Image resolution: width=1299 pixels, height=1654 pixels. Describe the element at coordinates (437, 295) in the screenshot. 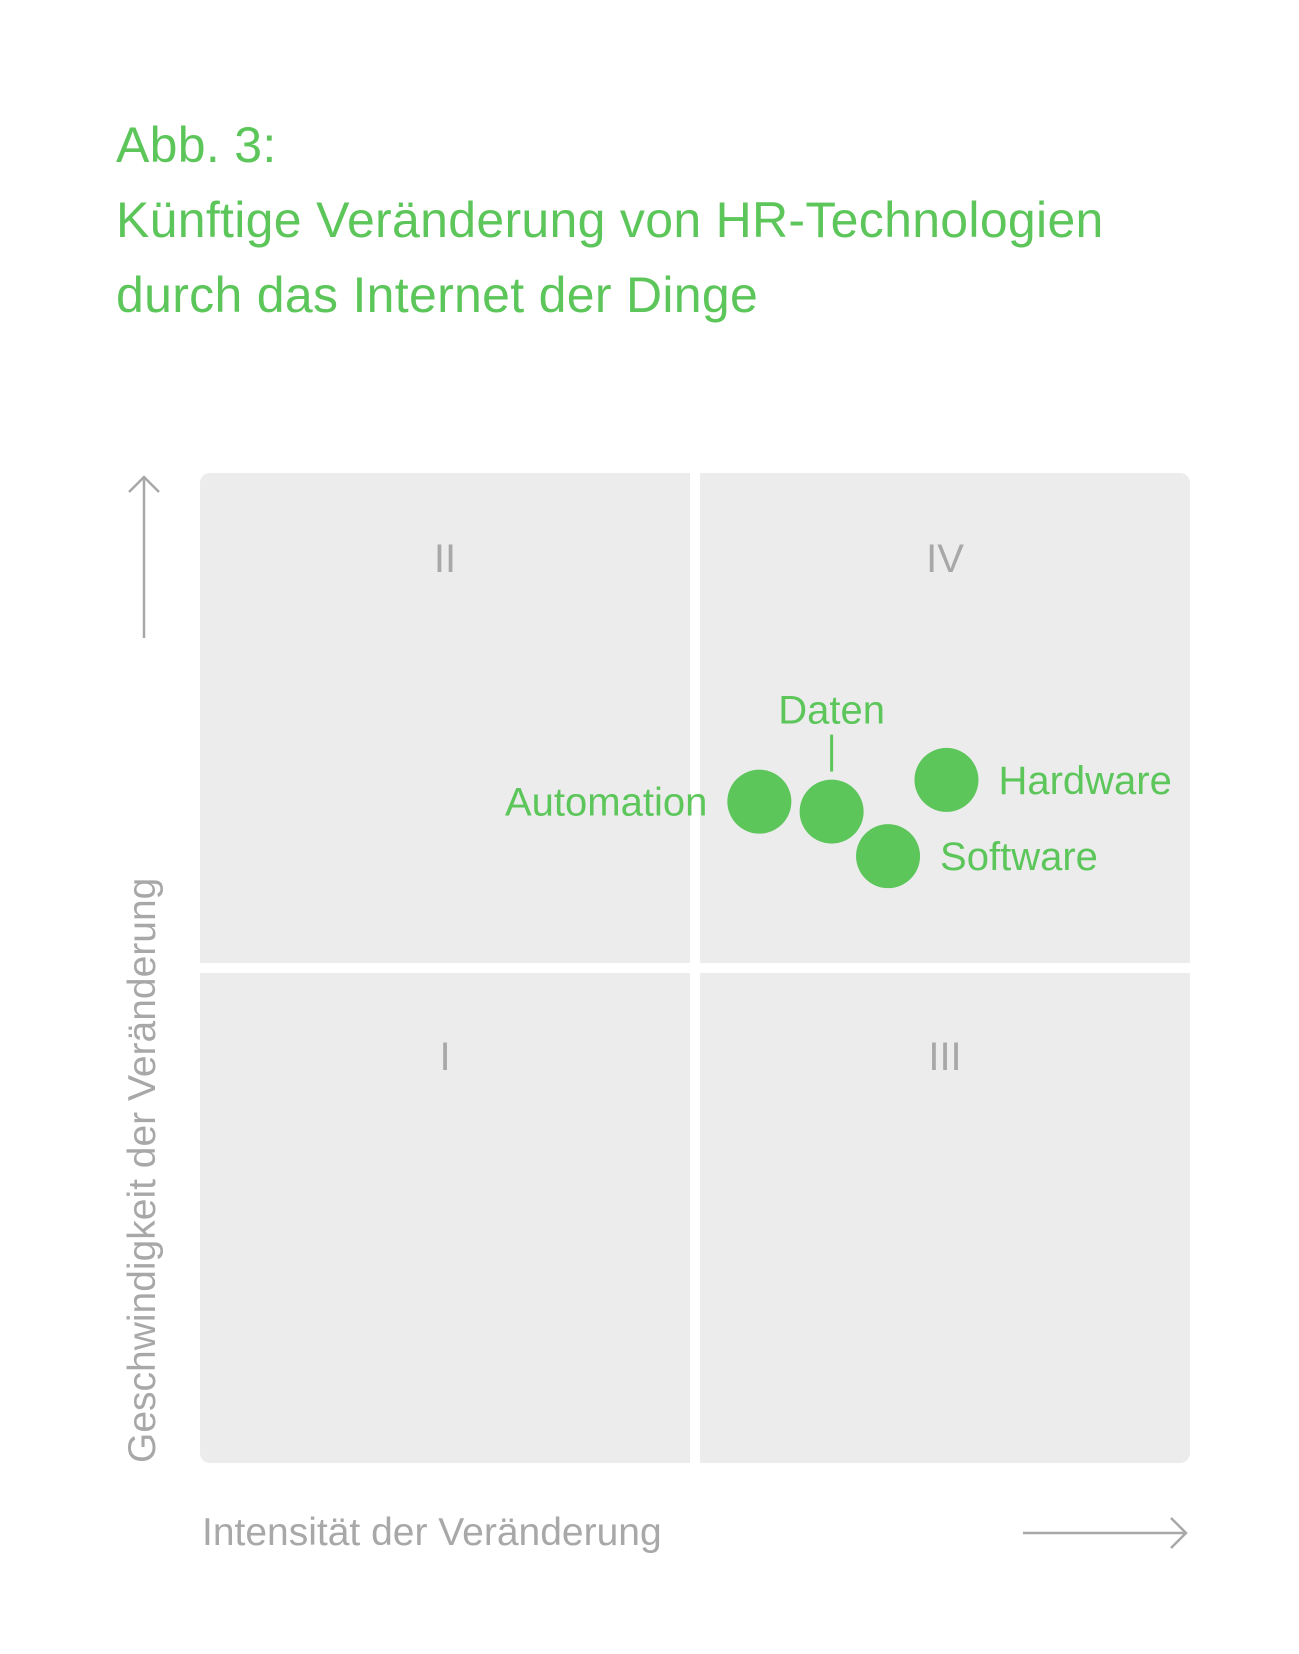

I see `title-line-2: durch das Internet der Dinge` at that location.